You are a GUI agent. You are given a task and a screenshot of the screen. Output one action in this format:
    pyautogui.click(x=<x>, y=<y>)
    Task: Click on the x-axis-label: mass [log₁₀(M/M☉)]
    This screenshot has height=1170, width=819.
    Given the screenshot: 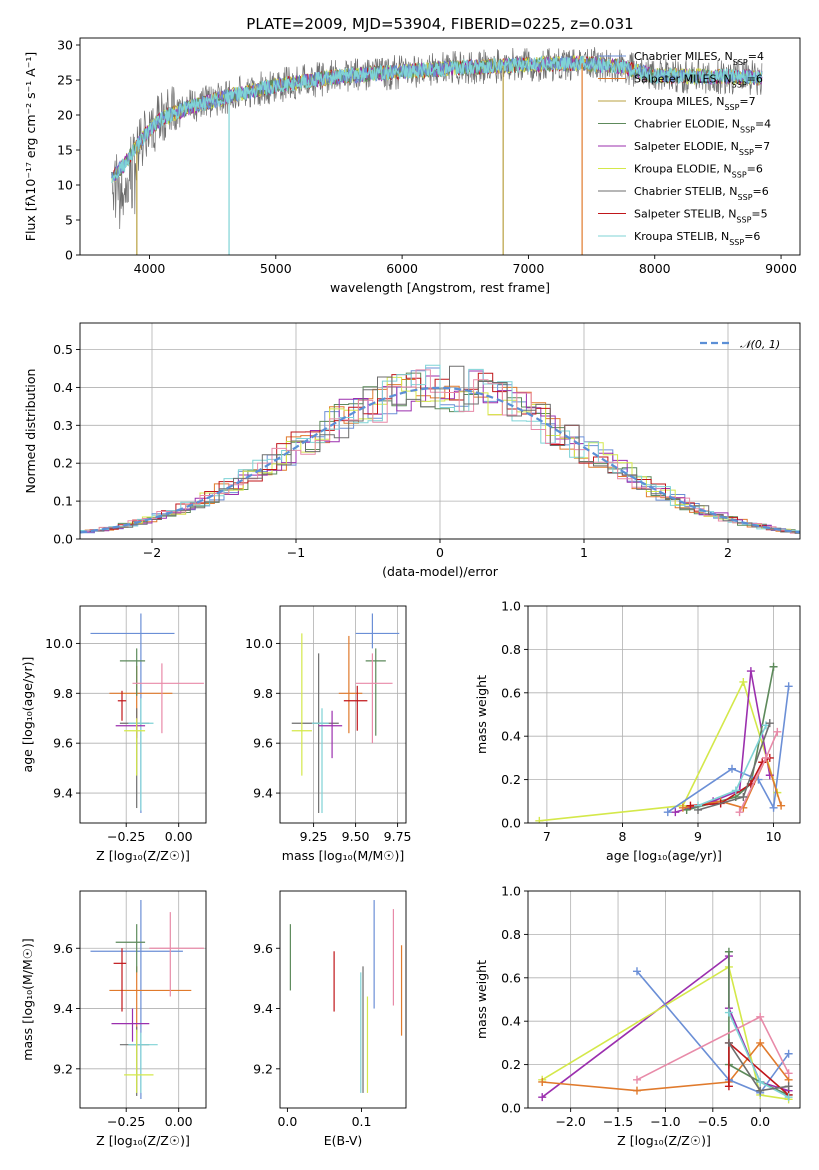 What is the action you would take?
    pyautogui.click(x=343, y=855)
    